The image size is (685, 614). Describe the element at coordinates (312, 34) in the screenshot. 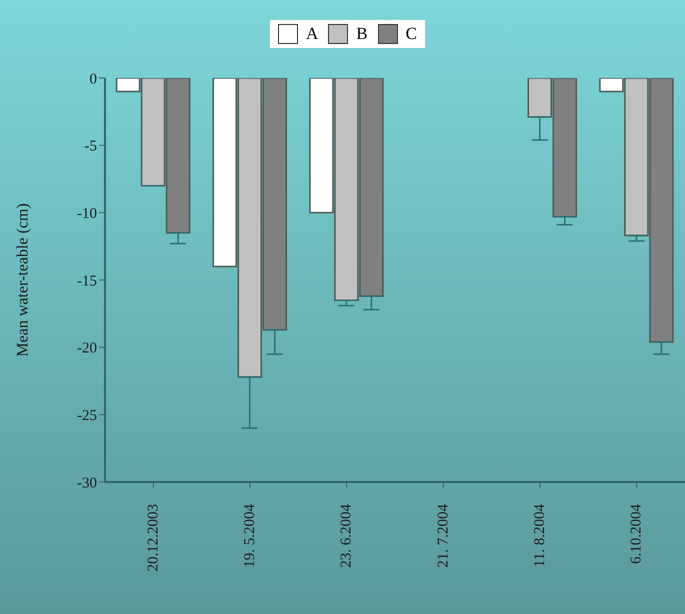

I see `legend-label: A` at that location.